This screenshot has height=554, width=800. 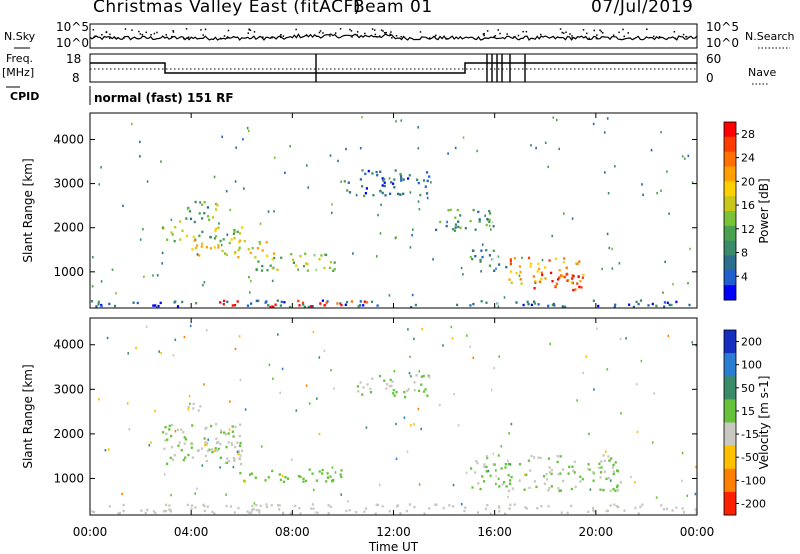 I want to click on y-tick-label: 1000, so click(x=68, y=478).